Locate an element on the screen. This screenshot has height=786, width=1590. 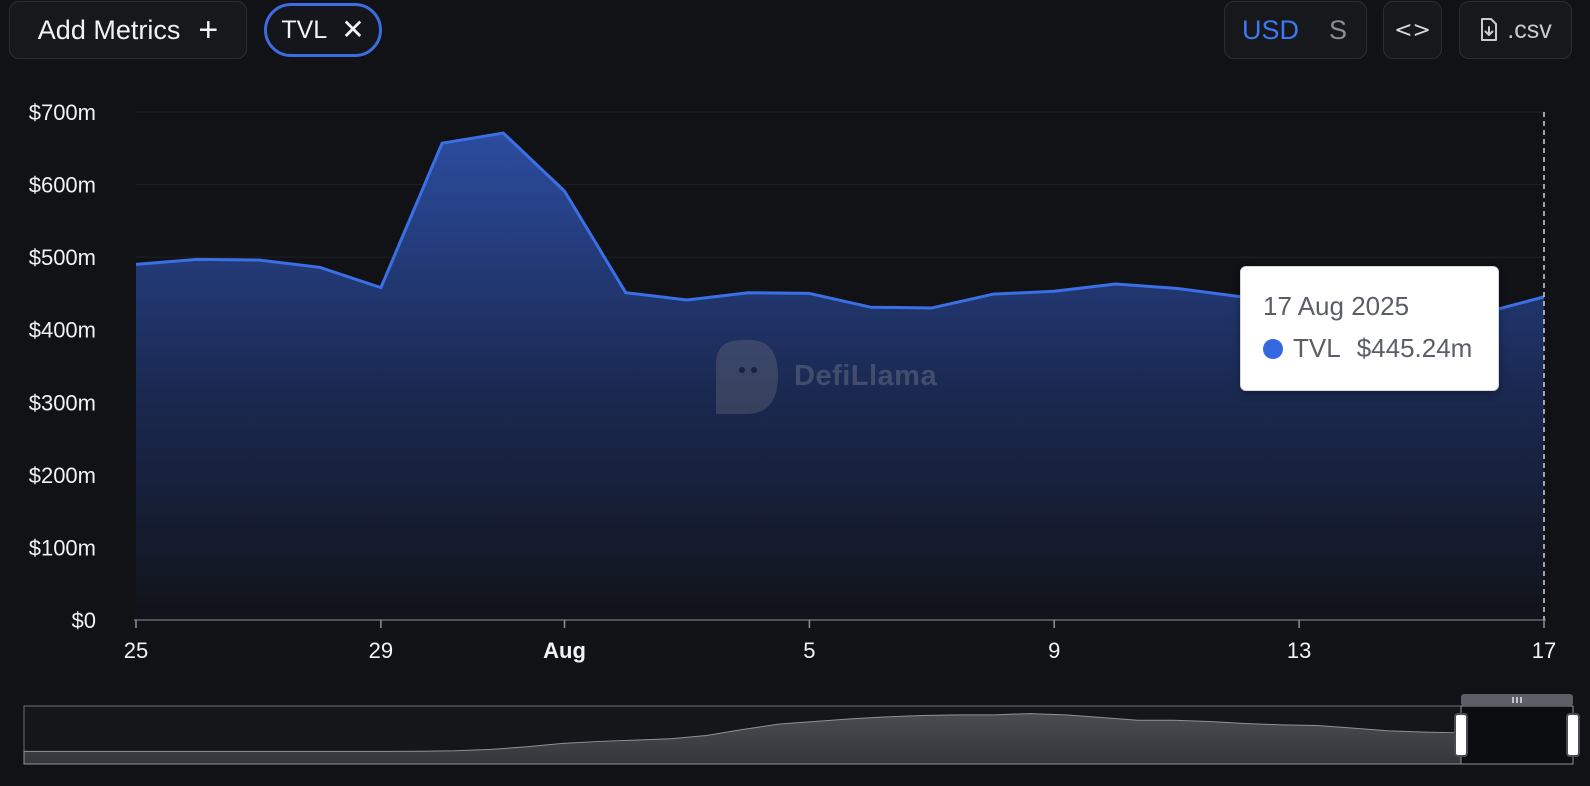
series-color-dot is located at coordinates (1273, 348).